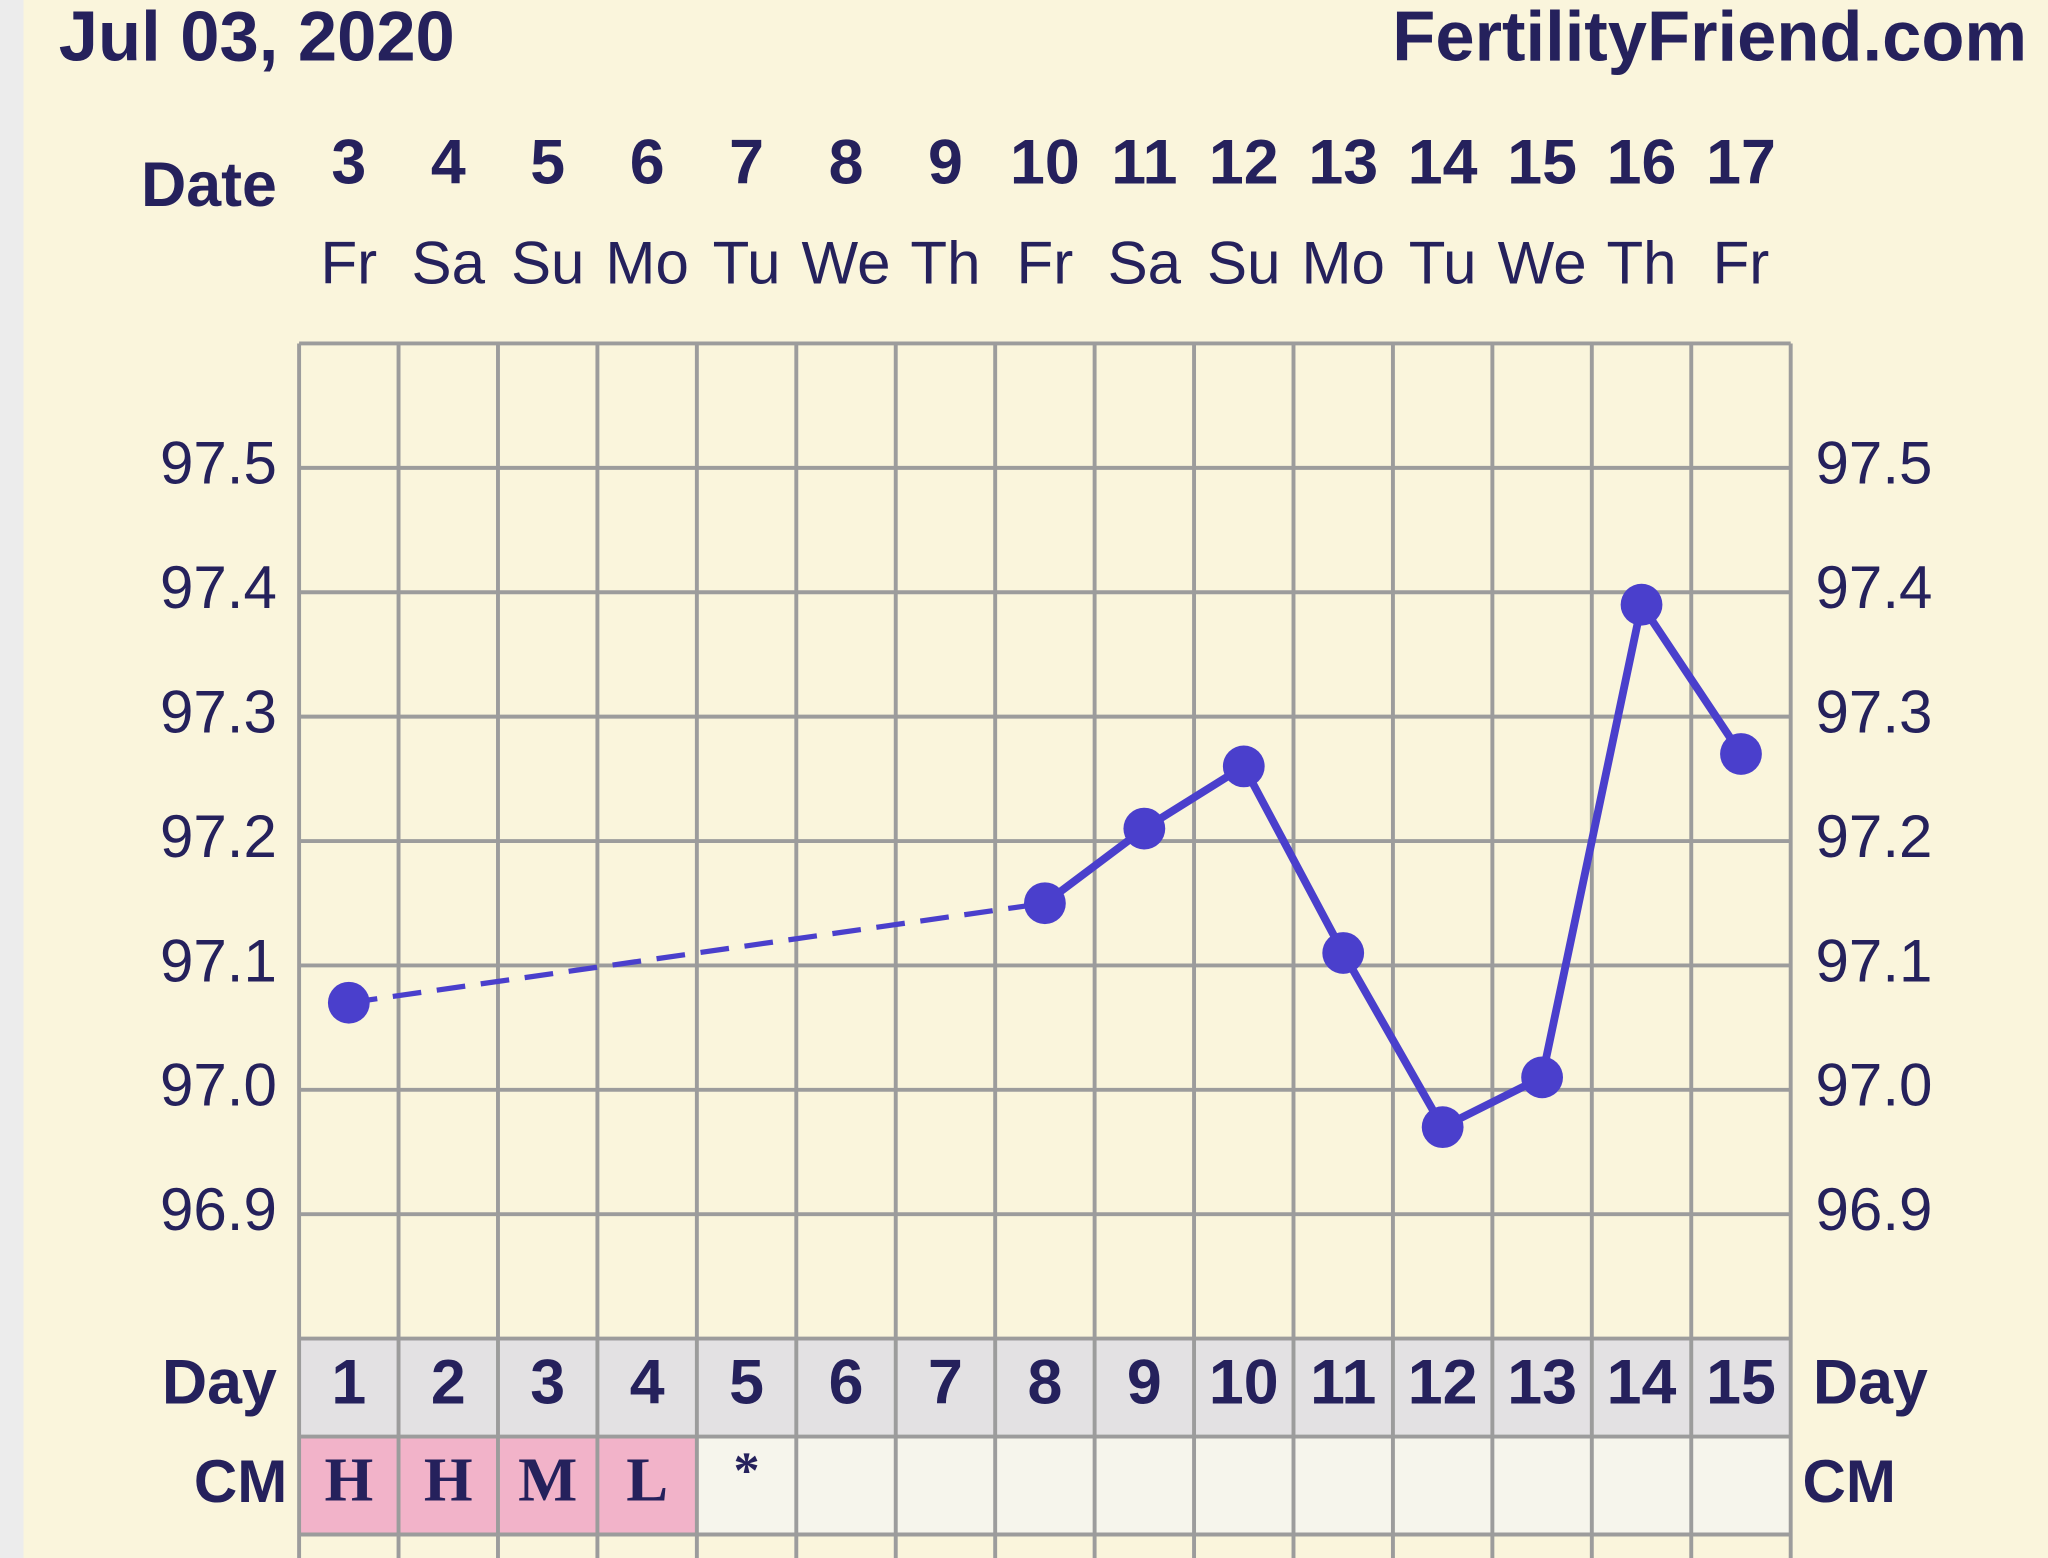 The image size is (2048, 1558). Describe the element at coordinates (1874, 712) in the screenshot. I see `y2-tick-label: 97.3` at that location.